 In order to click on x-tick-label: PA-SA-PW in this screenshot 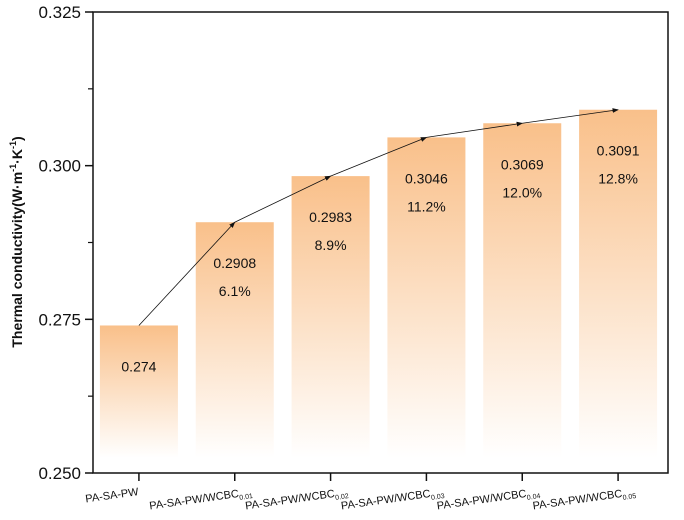, I will do `click(112, 495)`.